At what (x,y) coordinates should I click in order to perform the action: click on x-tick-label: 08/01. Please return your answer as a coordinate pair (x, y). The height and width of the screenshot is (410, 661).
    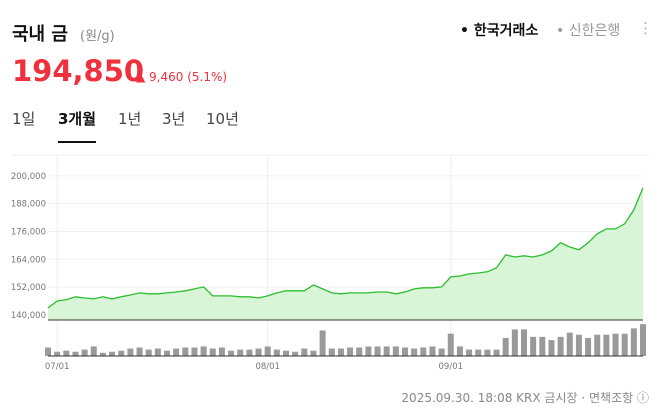
    Looking at the image, I should click on (267, 367).